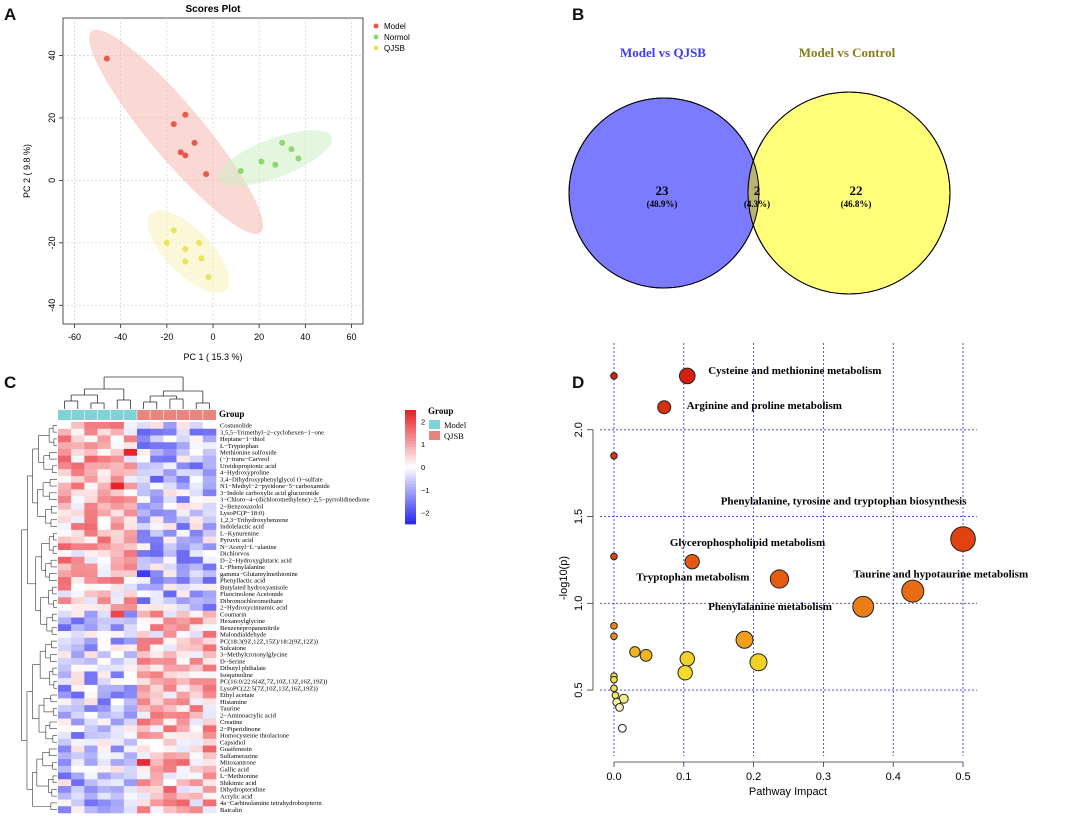 This screenshot has width=1065, height=816. I want to click on scores-xtick-label: 20, so click(259, 337).